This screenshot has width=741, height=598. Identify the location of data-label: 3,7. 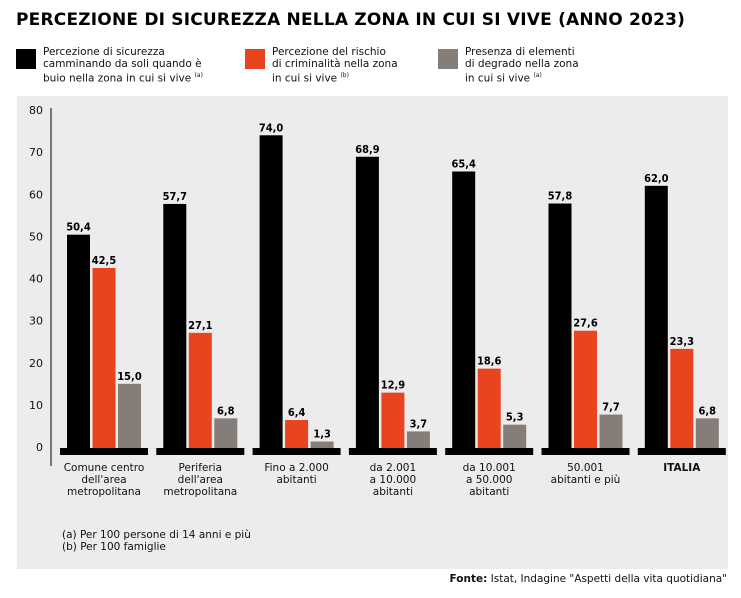
(419, 423).